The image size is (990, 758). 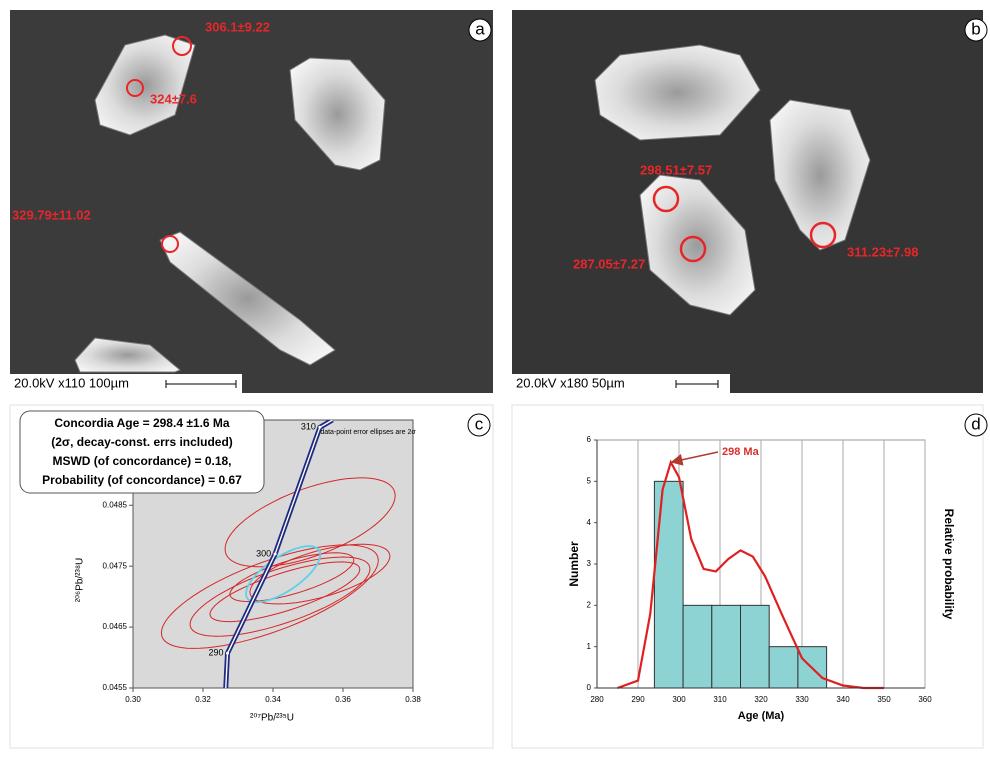 I want to click on plot-c, so click(x=278, y=554).